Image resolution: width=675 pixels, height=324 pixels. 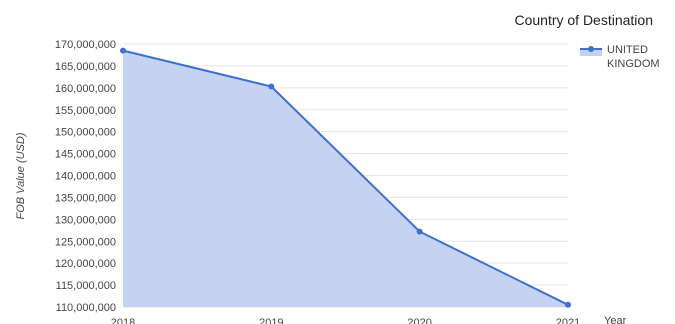 I want to click on legend-label-line-1: UNITED, so click(x=627, y=50).